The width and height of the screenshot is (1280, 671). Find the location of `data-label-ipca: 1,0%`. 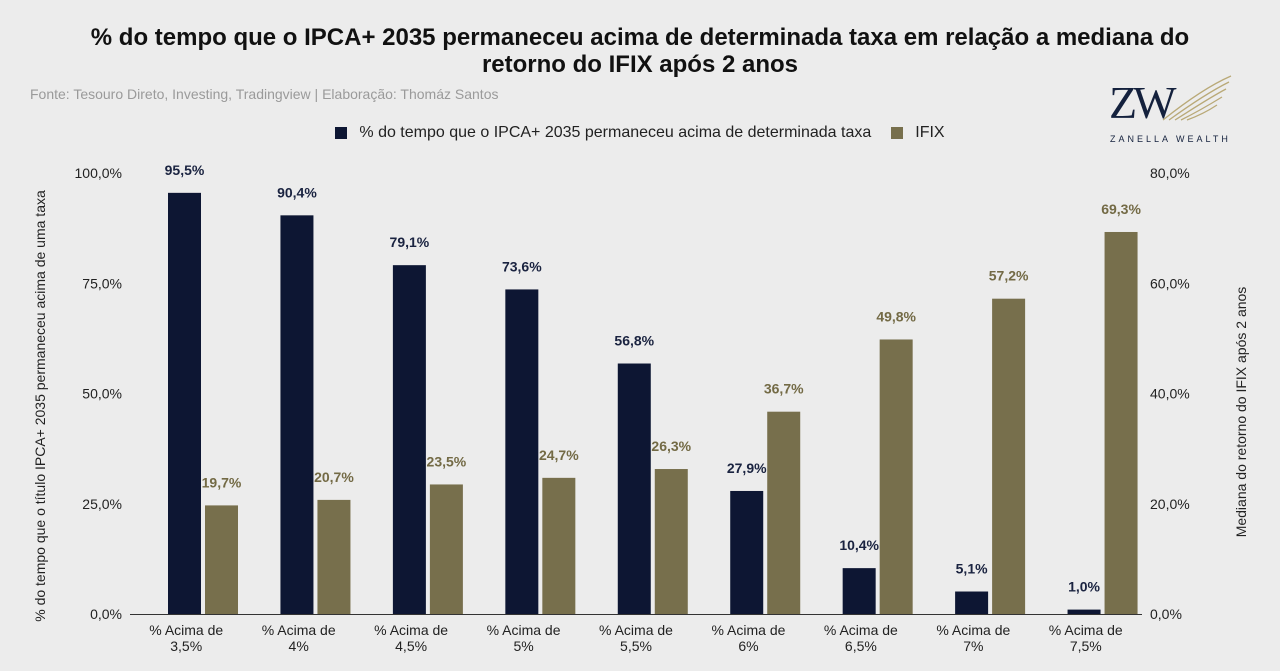

data-label-ipca: 1,0% is located at coordinates (1084, 587).